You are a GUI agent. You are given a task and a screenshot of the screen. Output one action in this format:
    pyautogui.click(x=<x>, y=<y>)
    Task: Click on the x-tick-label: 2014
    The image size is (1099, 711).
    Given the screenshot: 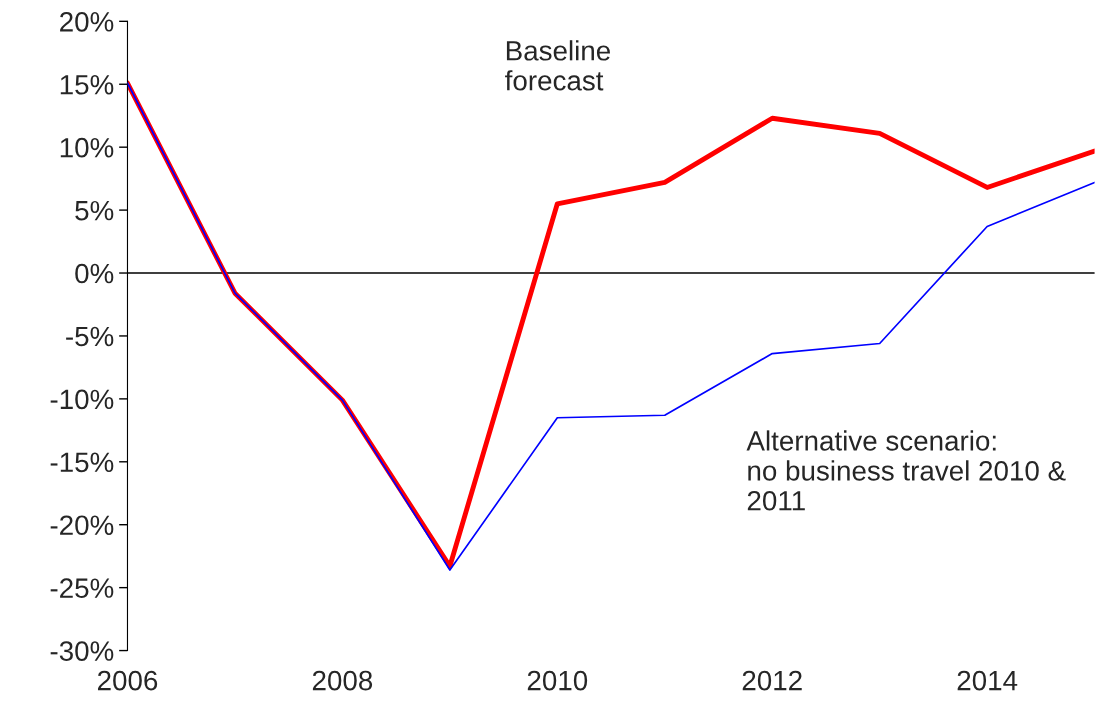 What is the action you would take?
    pyautogui.click(x=987, y=680)
    